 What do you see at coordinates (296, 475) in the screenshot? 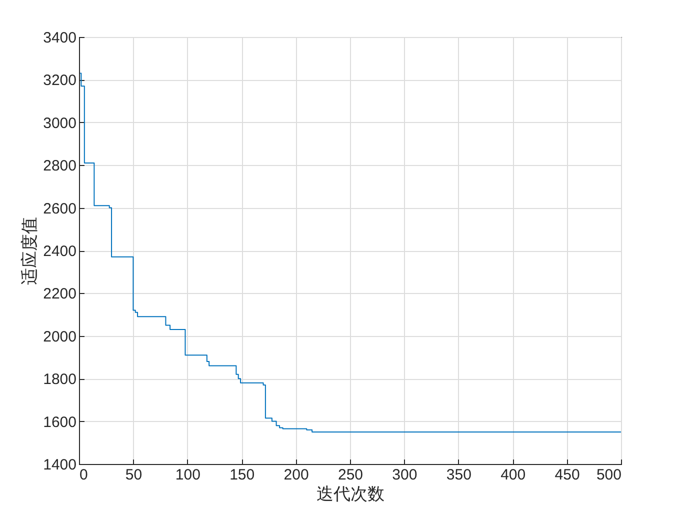
I see `x-tick-label: 200` at bounding box center [296, 475].